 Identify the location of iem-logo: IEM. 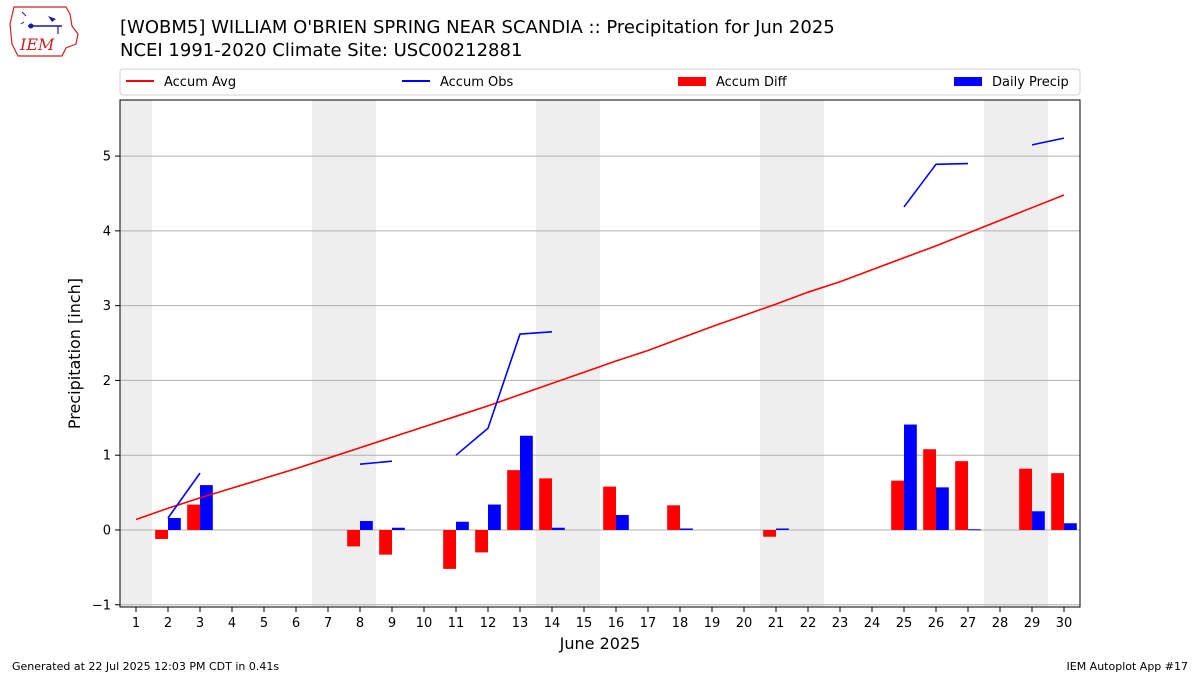
(44, 31).